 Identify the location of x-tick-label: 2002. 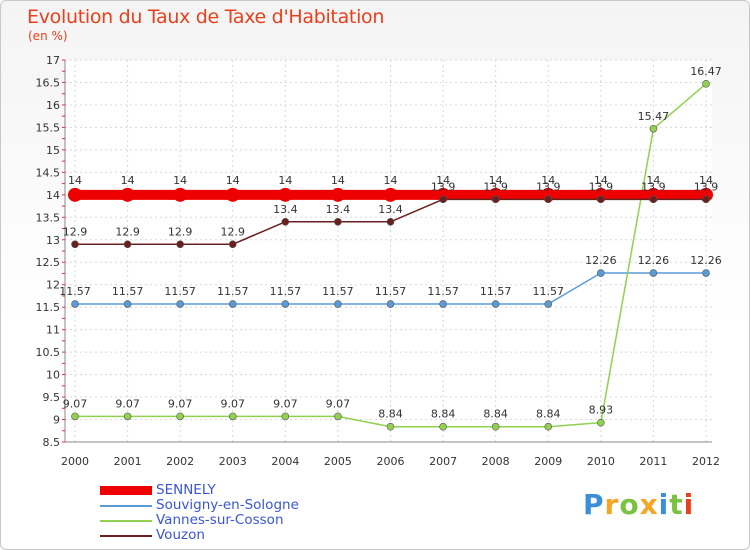
(180, 461).